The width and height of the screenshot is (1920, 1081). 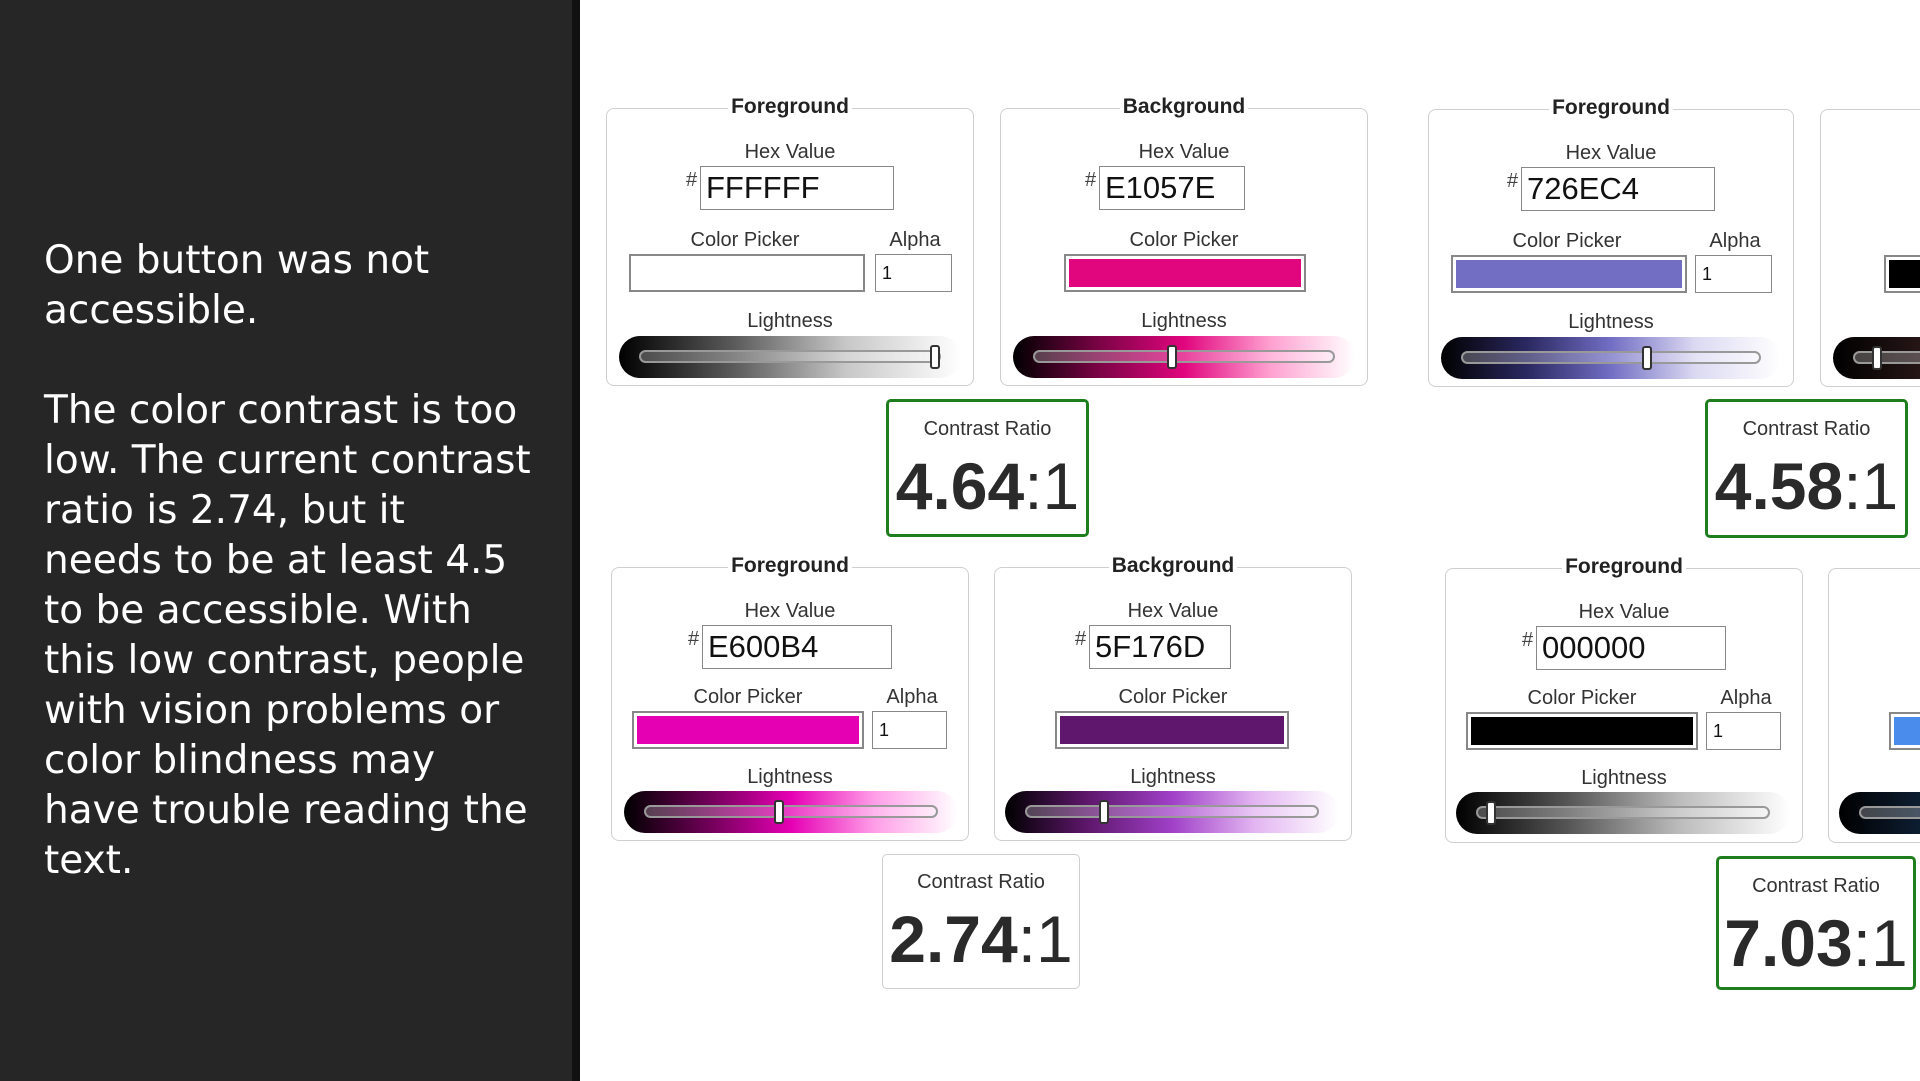 What do you see at coordinates (576, 540) in the screenshot?
I see `sidebar-divider` at bounding box center [576, 540].